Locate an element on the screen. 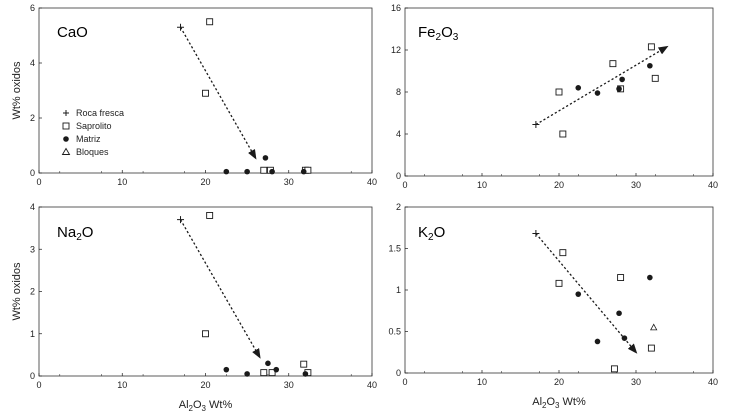  y-tick-label: 8 is located at coordinates (398, 92).